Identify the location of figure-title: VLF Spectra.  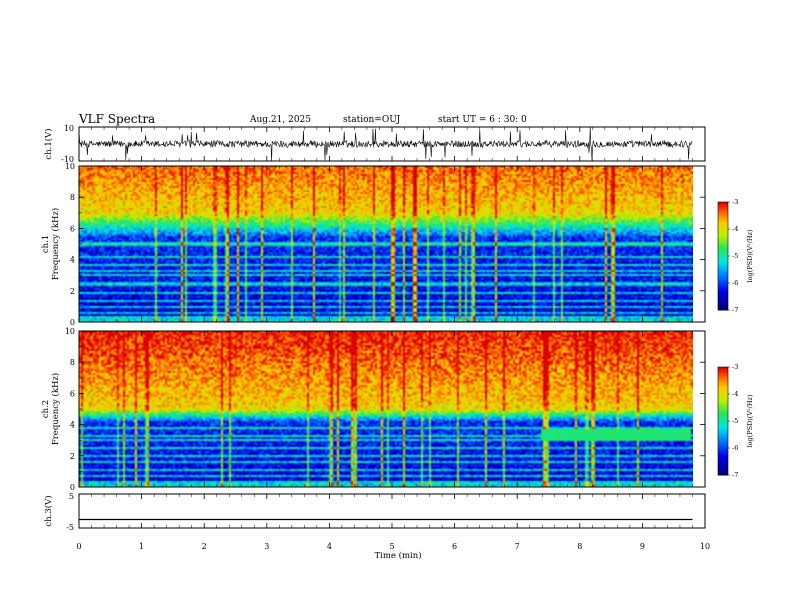
(116, 119).